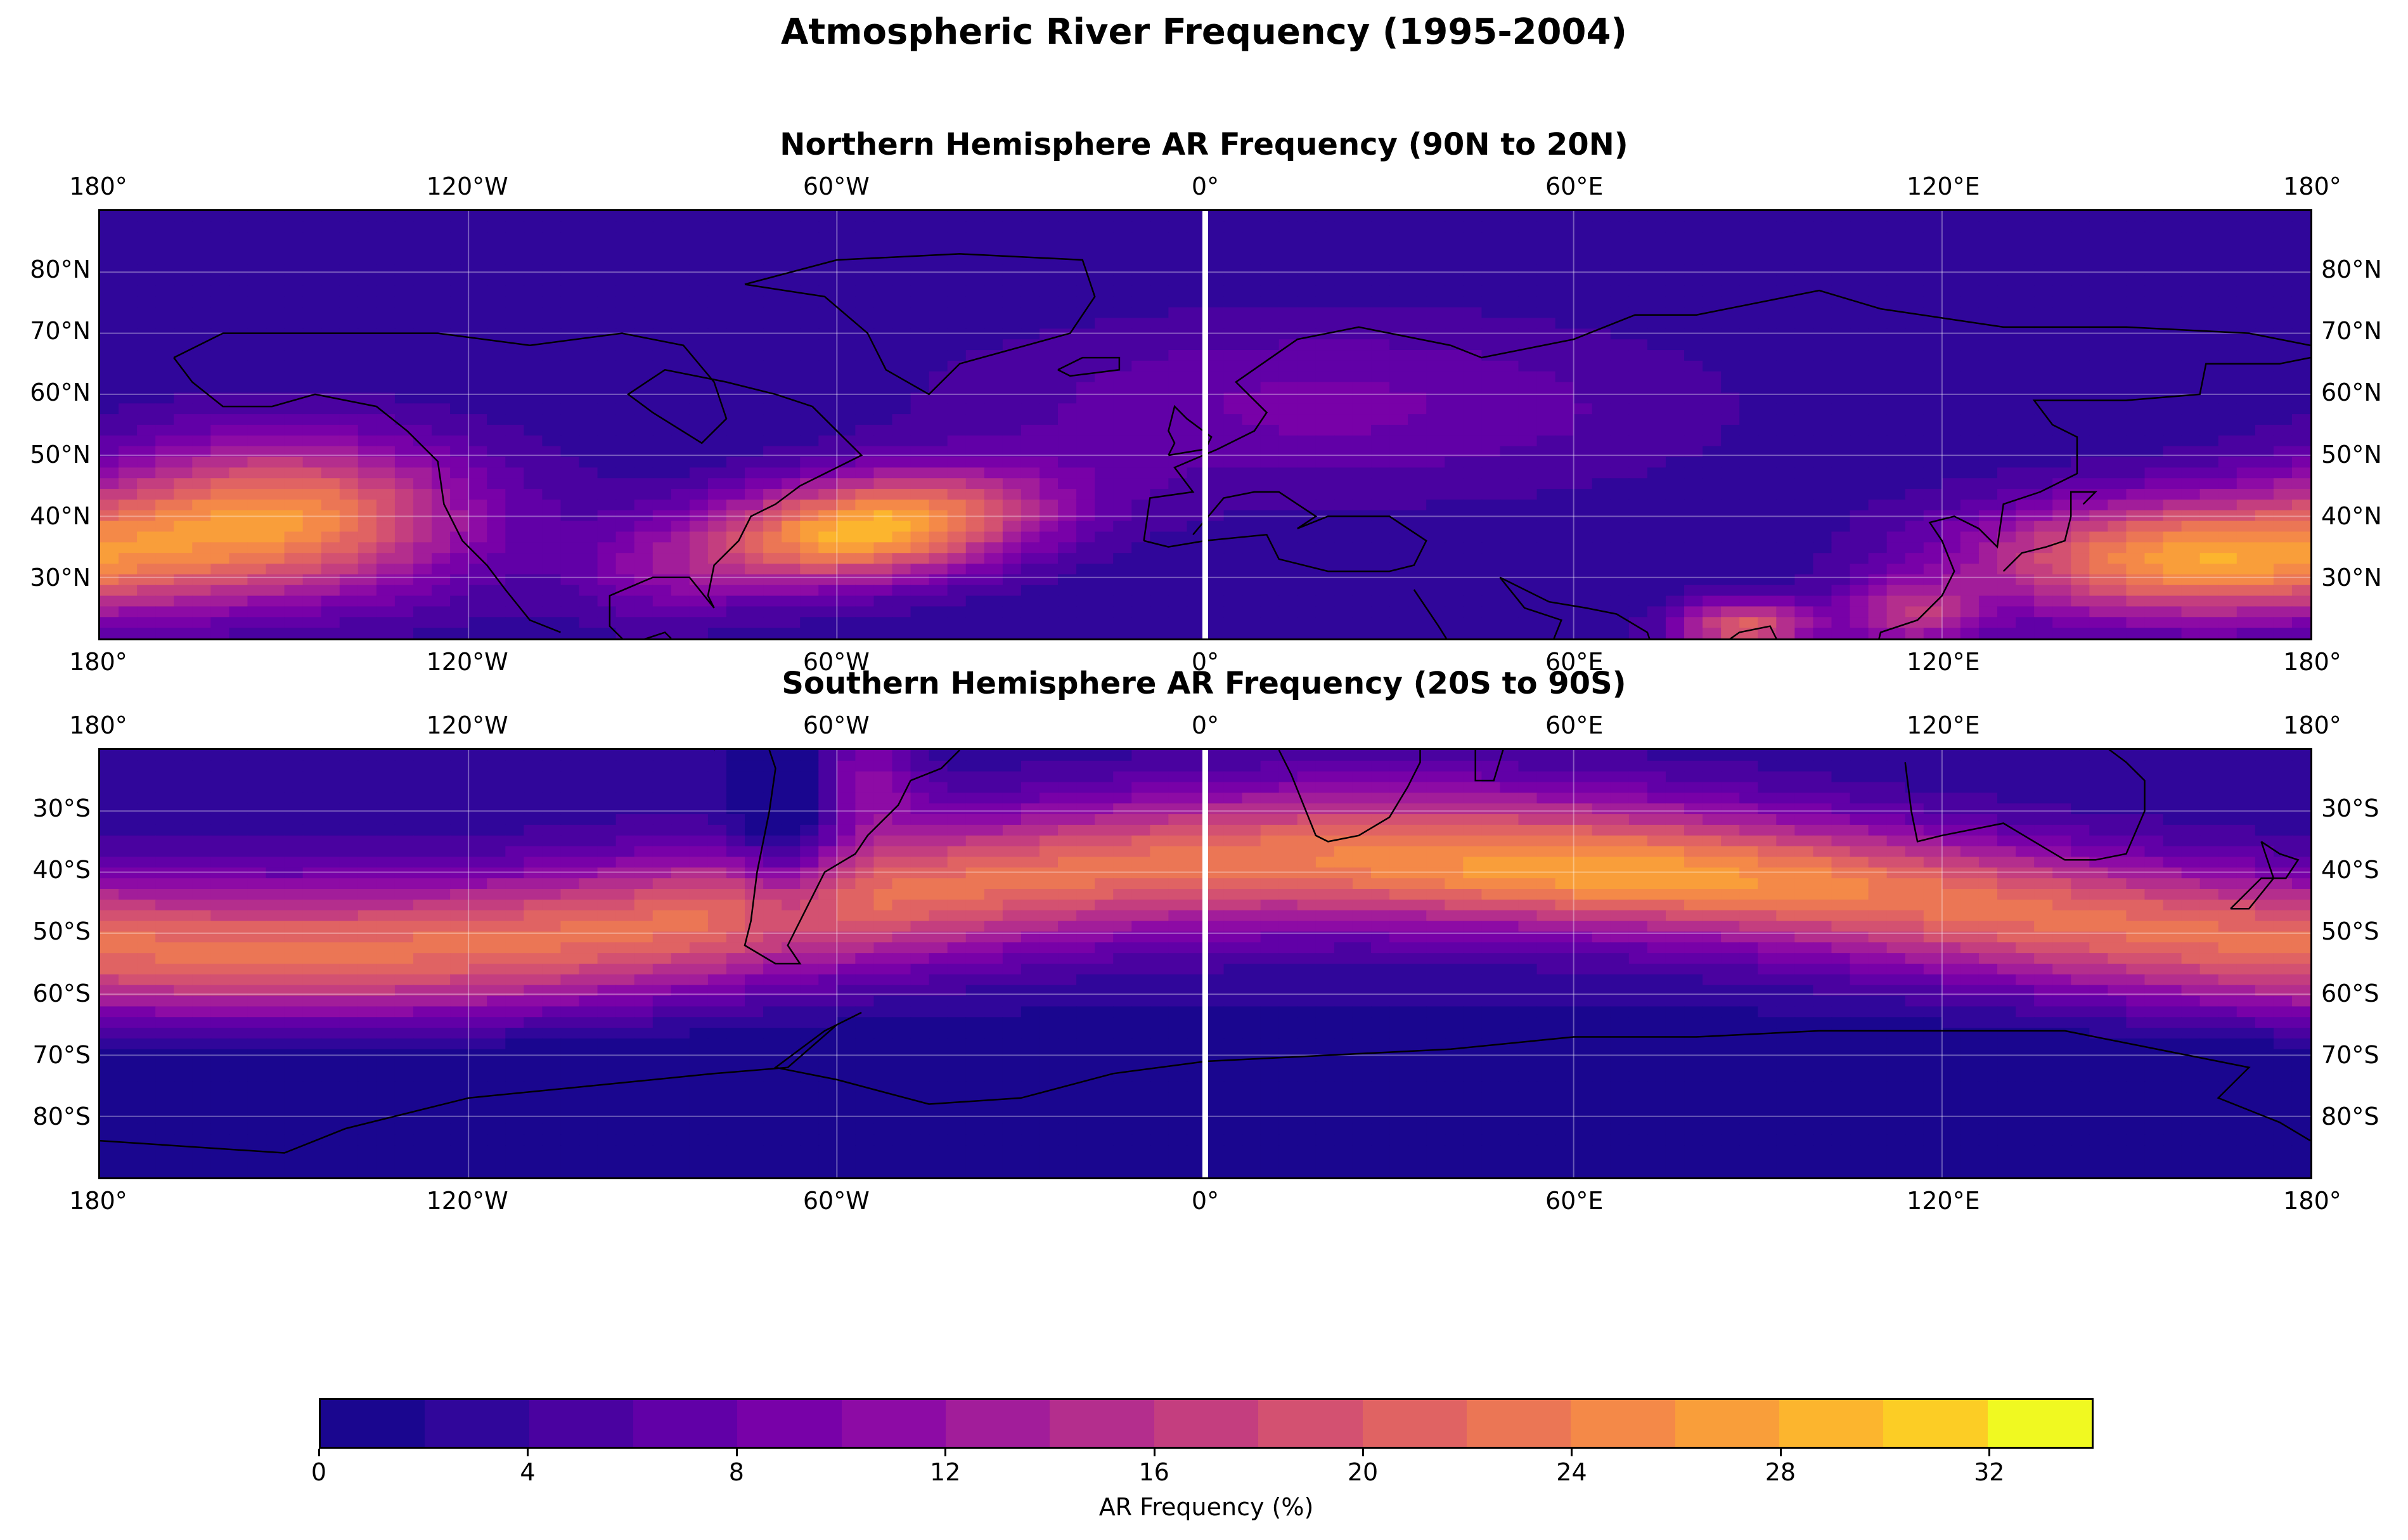  Describe the element at coordinates (1575, 1201) in the screenshot. I see `lon-tick-bottom: 60°E` at that location.